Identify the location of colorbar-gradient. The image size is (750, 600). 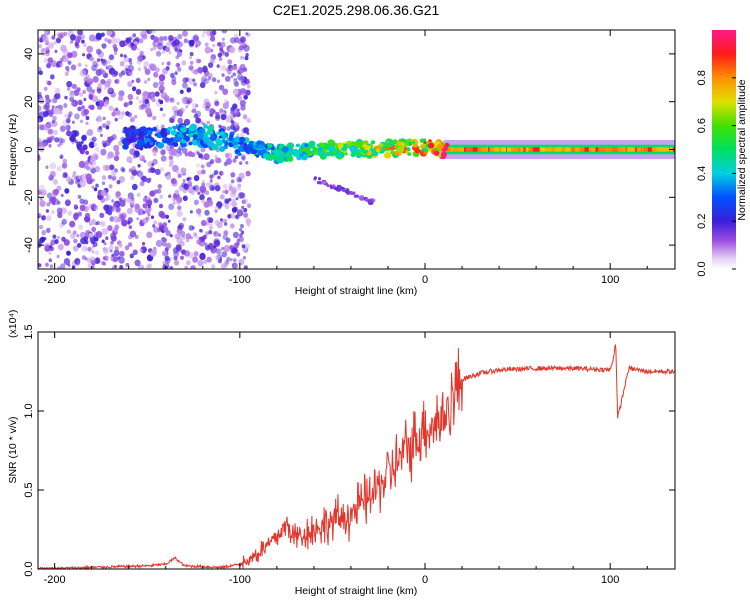
(724, 149).